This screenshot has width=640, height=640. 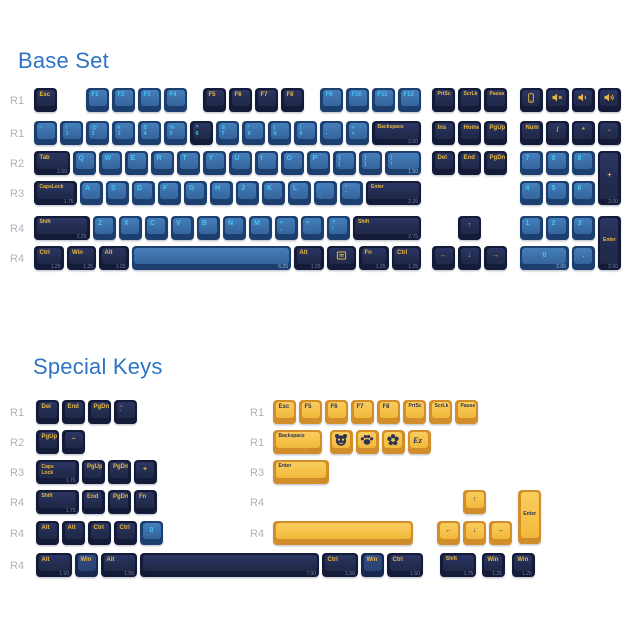 I want to click on key-o: O, so click(x=292, y=163).